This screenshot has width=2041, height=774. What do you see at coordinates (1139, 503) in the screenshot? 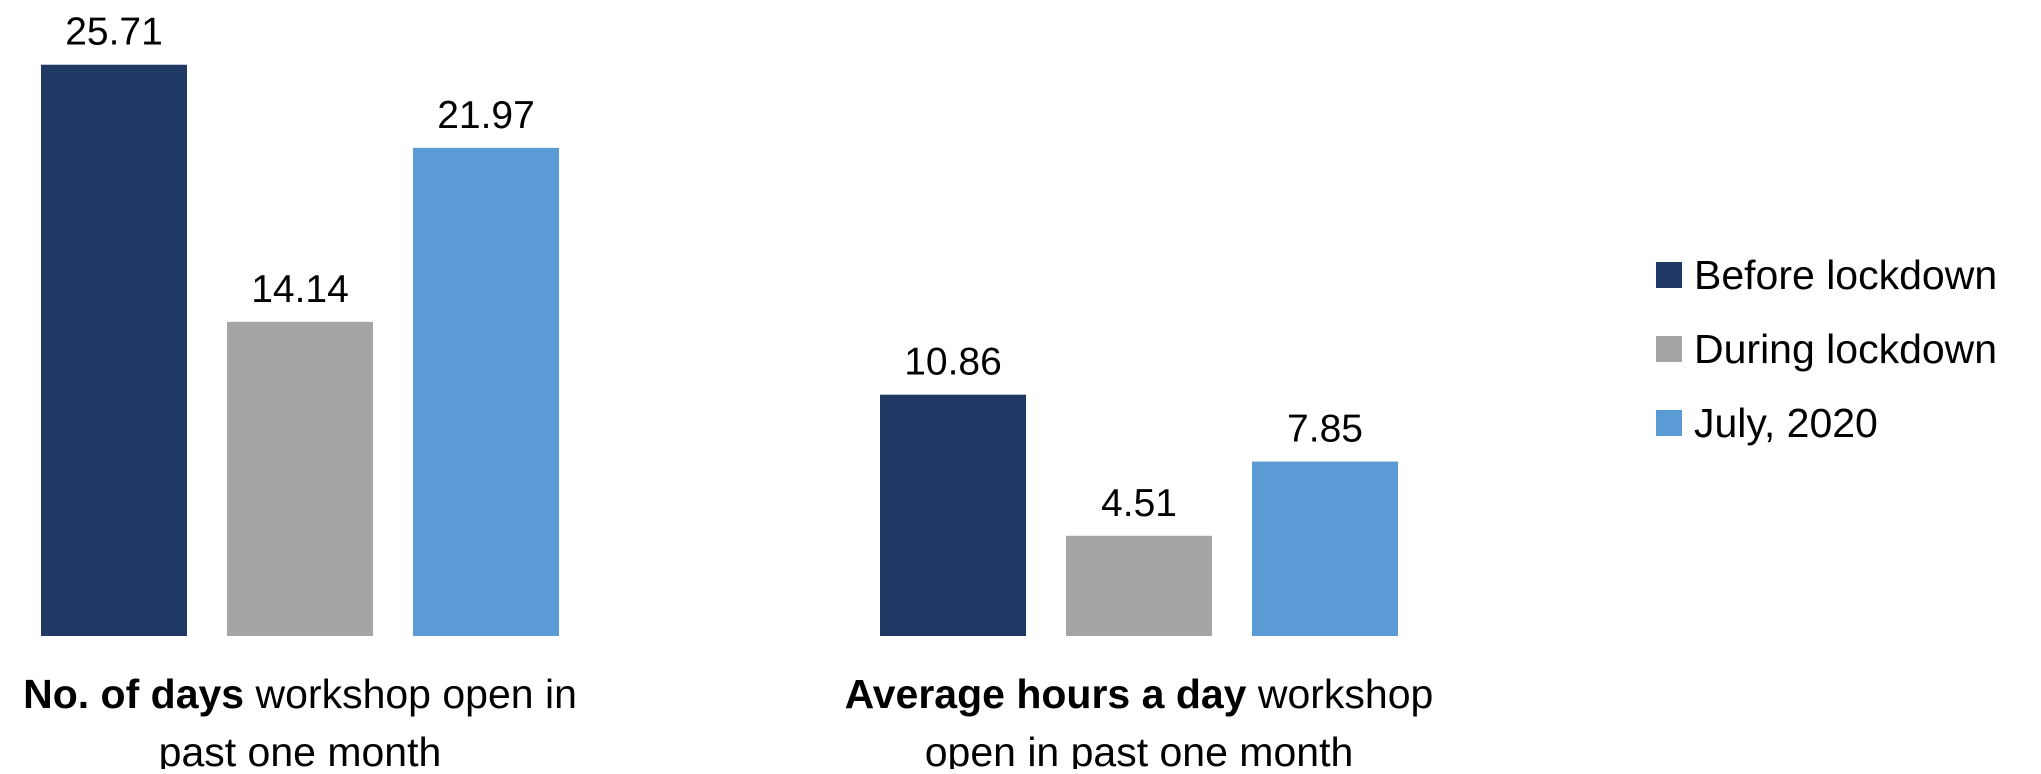
I see `data-label: 4.51` at bounding box center [1139, 503].